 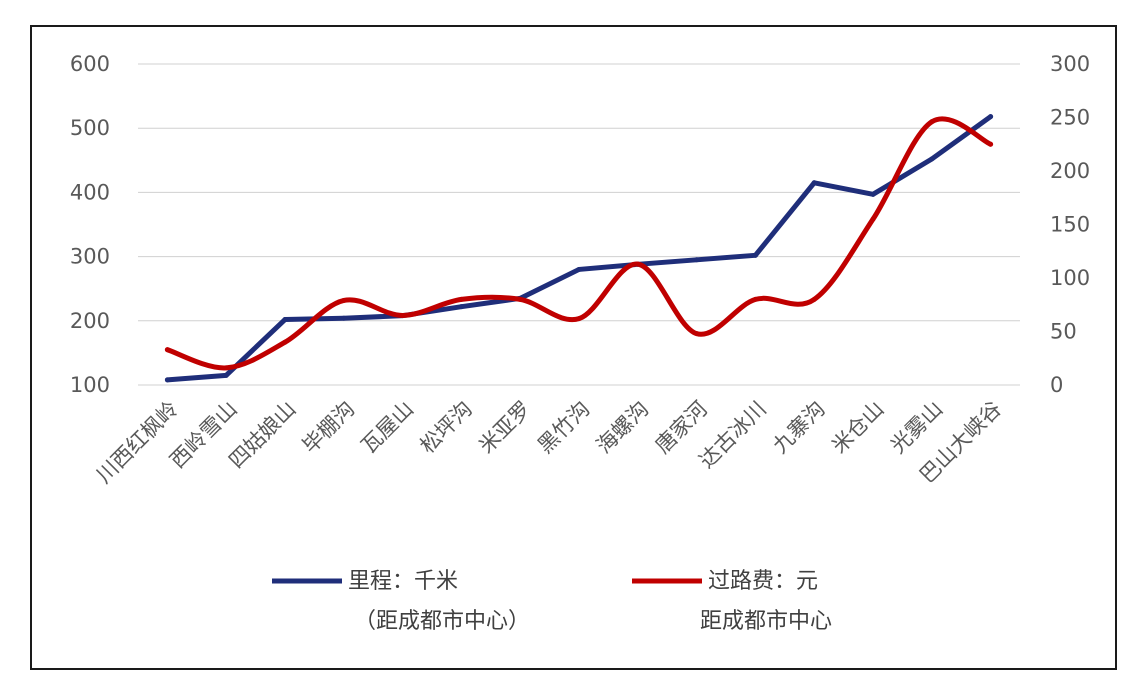 What do you see at coordinates (1056, 385) in the screenshot?
I see `y-right-tick-label: 0` at bounding box center [1056, 385].